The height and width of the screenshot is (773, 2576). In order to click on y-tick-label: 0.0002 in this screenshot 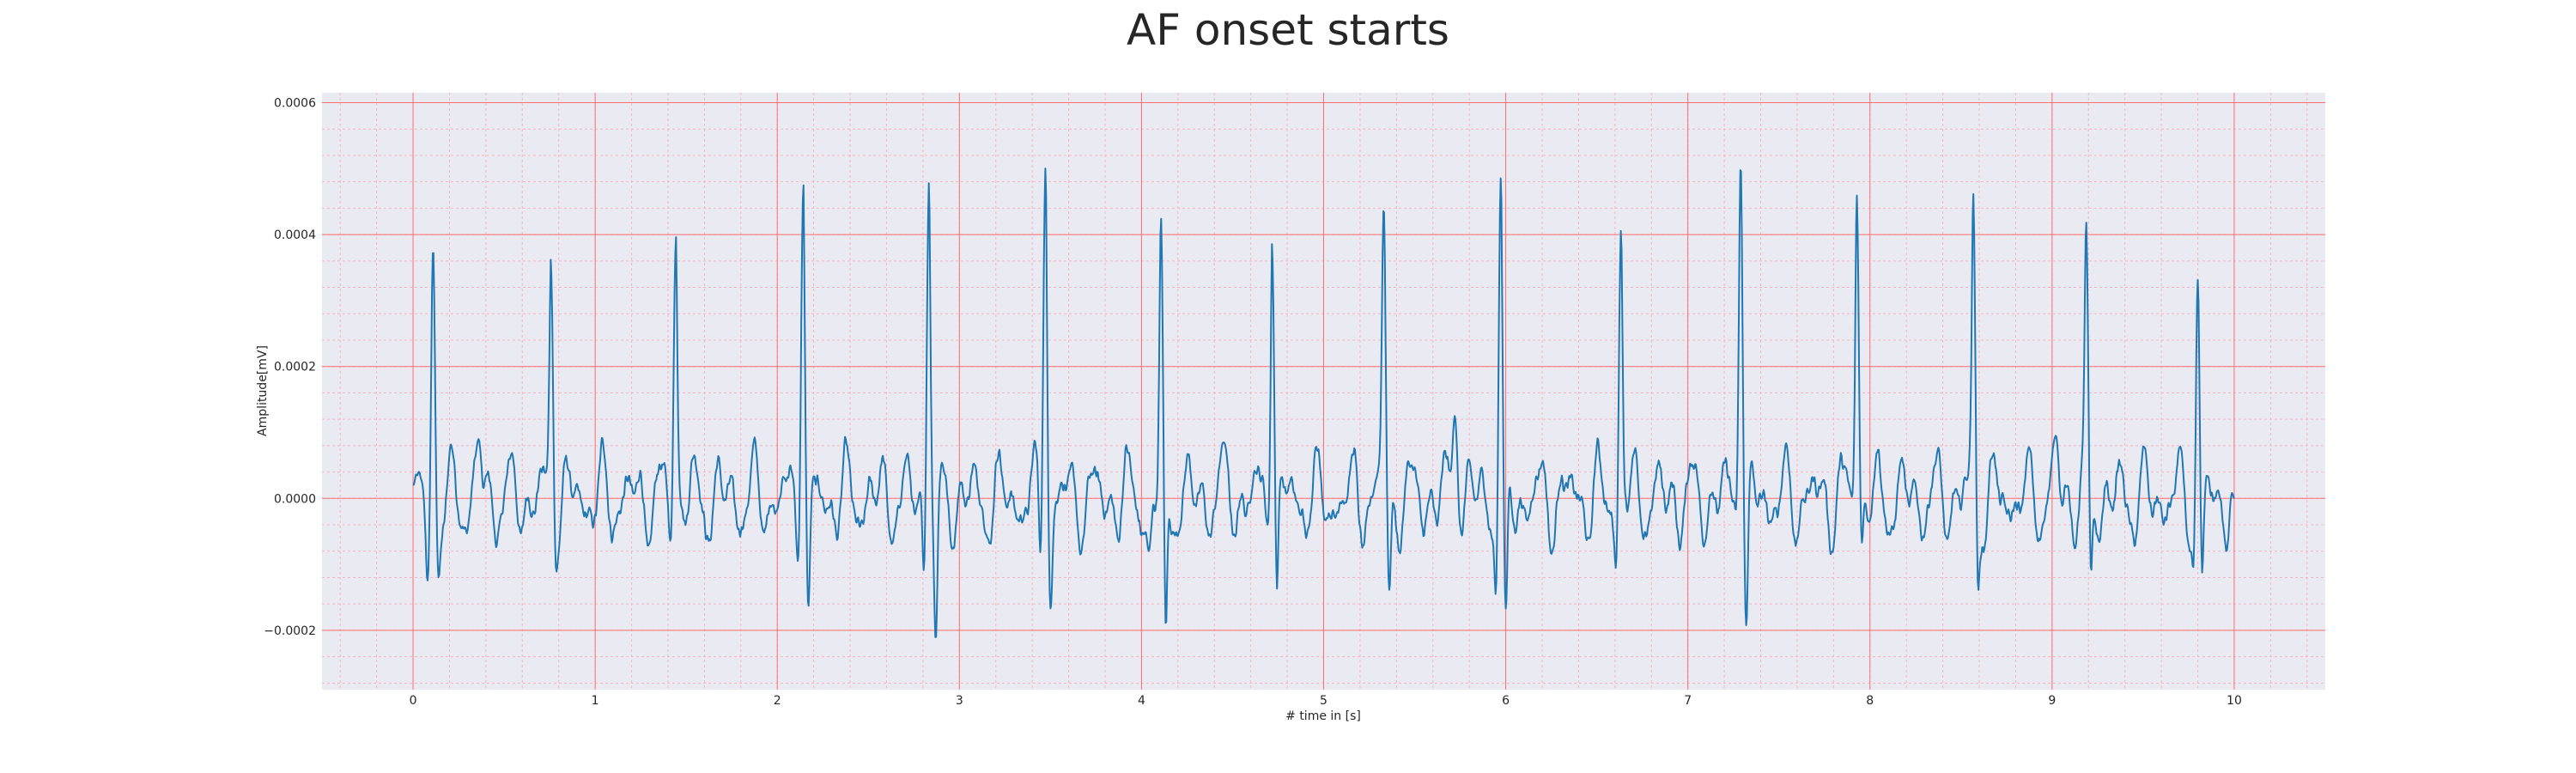, I will do `click(295, 367)`.